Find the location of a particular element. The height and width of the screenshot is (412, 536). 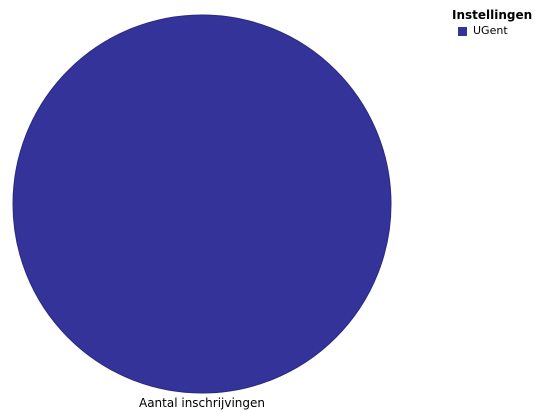

legend-items: UGent is located at coordinates (492, 31).